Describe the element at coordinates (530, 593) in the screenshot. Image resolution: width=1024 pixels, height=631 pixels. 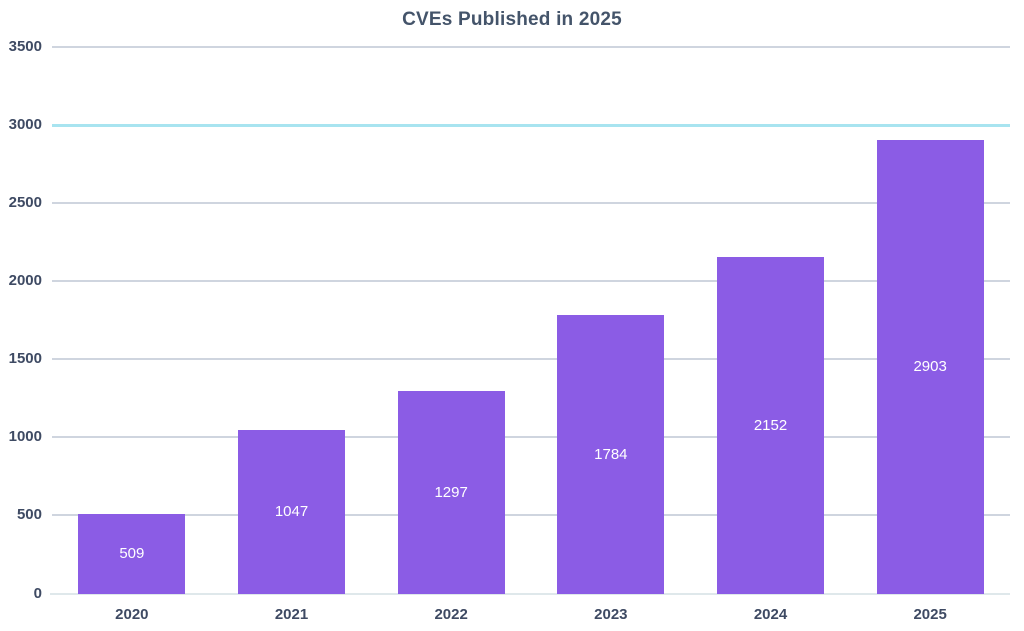
I see `x-axis-line` at that location.